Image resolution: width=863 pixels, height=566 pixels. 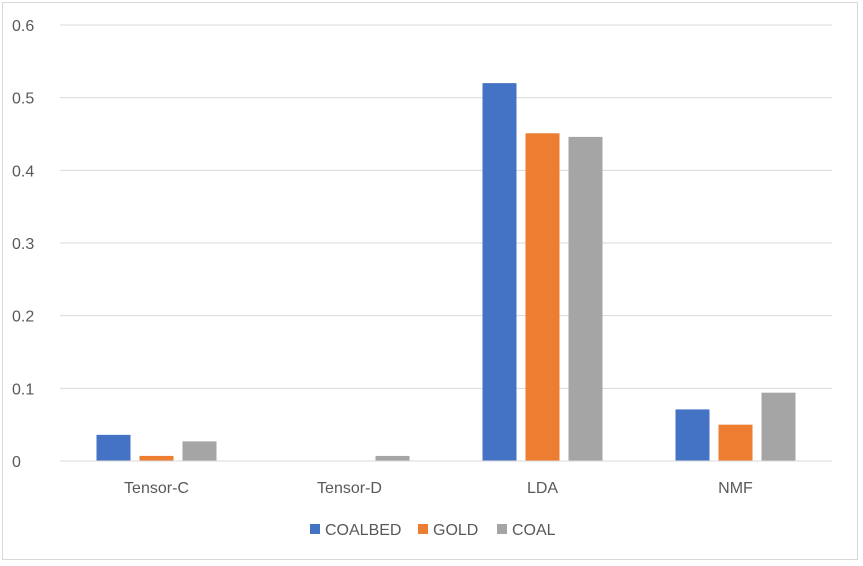 What do you see at coordinates (542, 488) in the screenshot?
I see `x-category-label: LDA` at bounding box center [542, 488].